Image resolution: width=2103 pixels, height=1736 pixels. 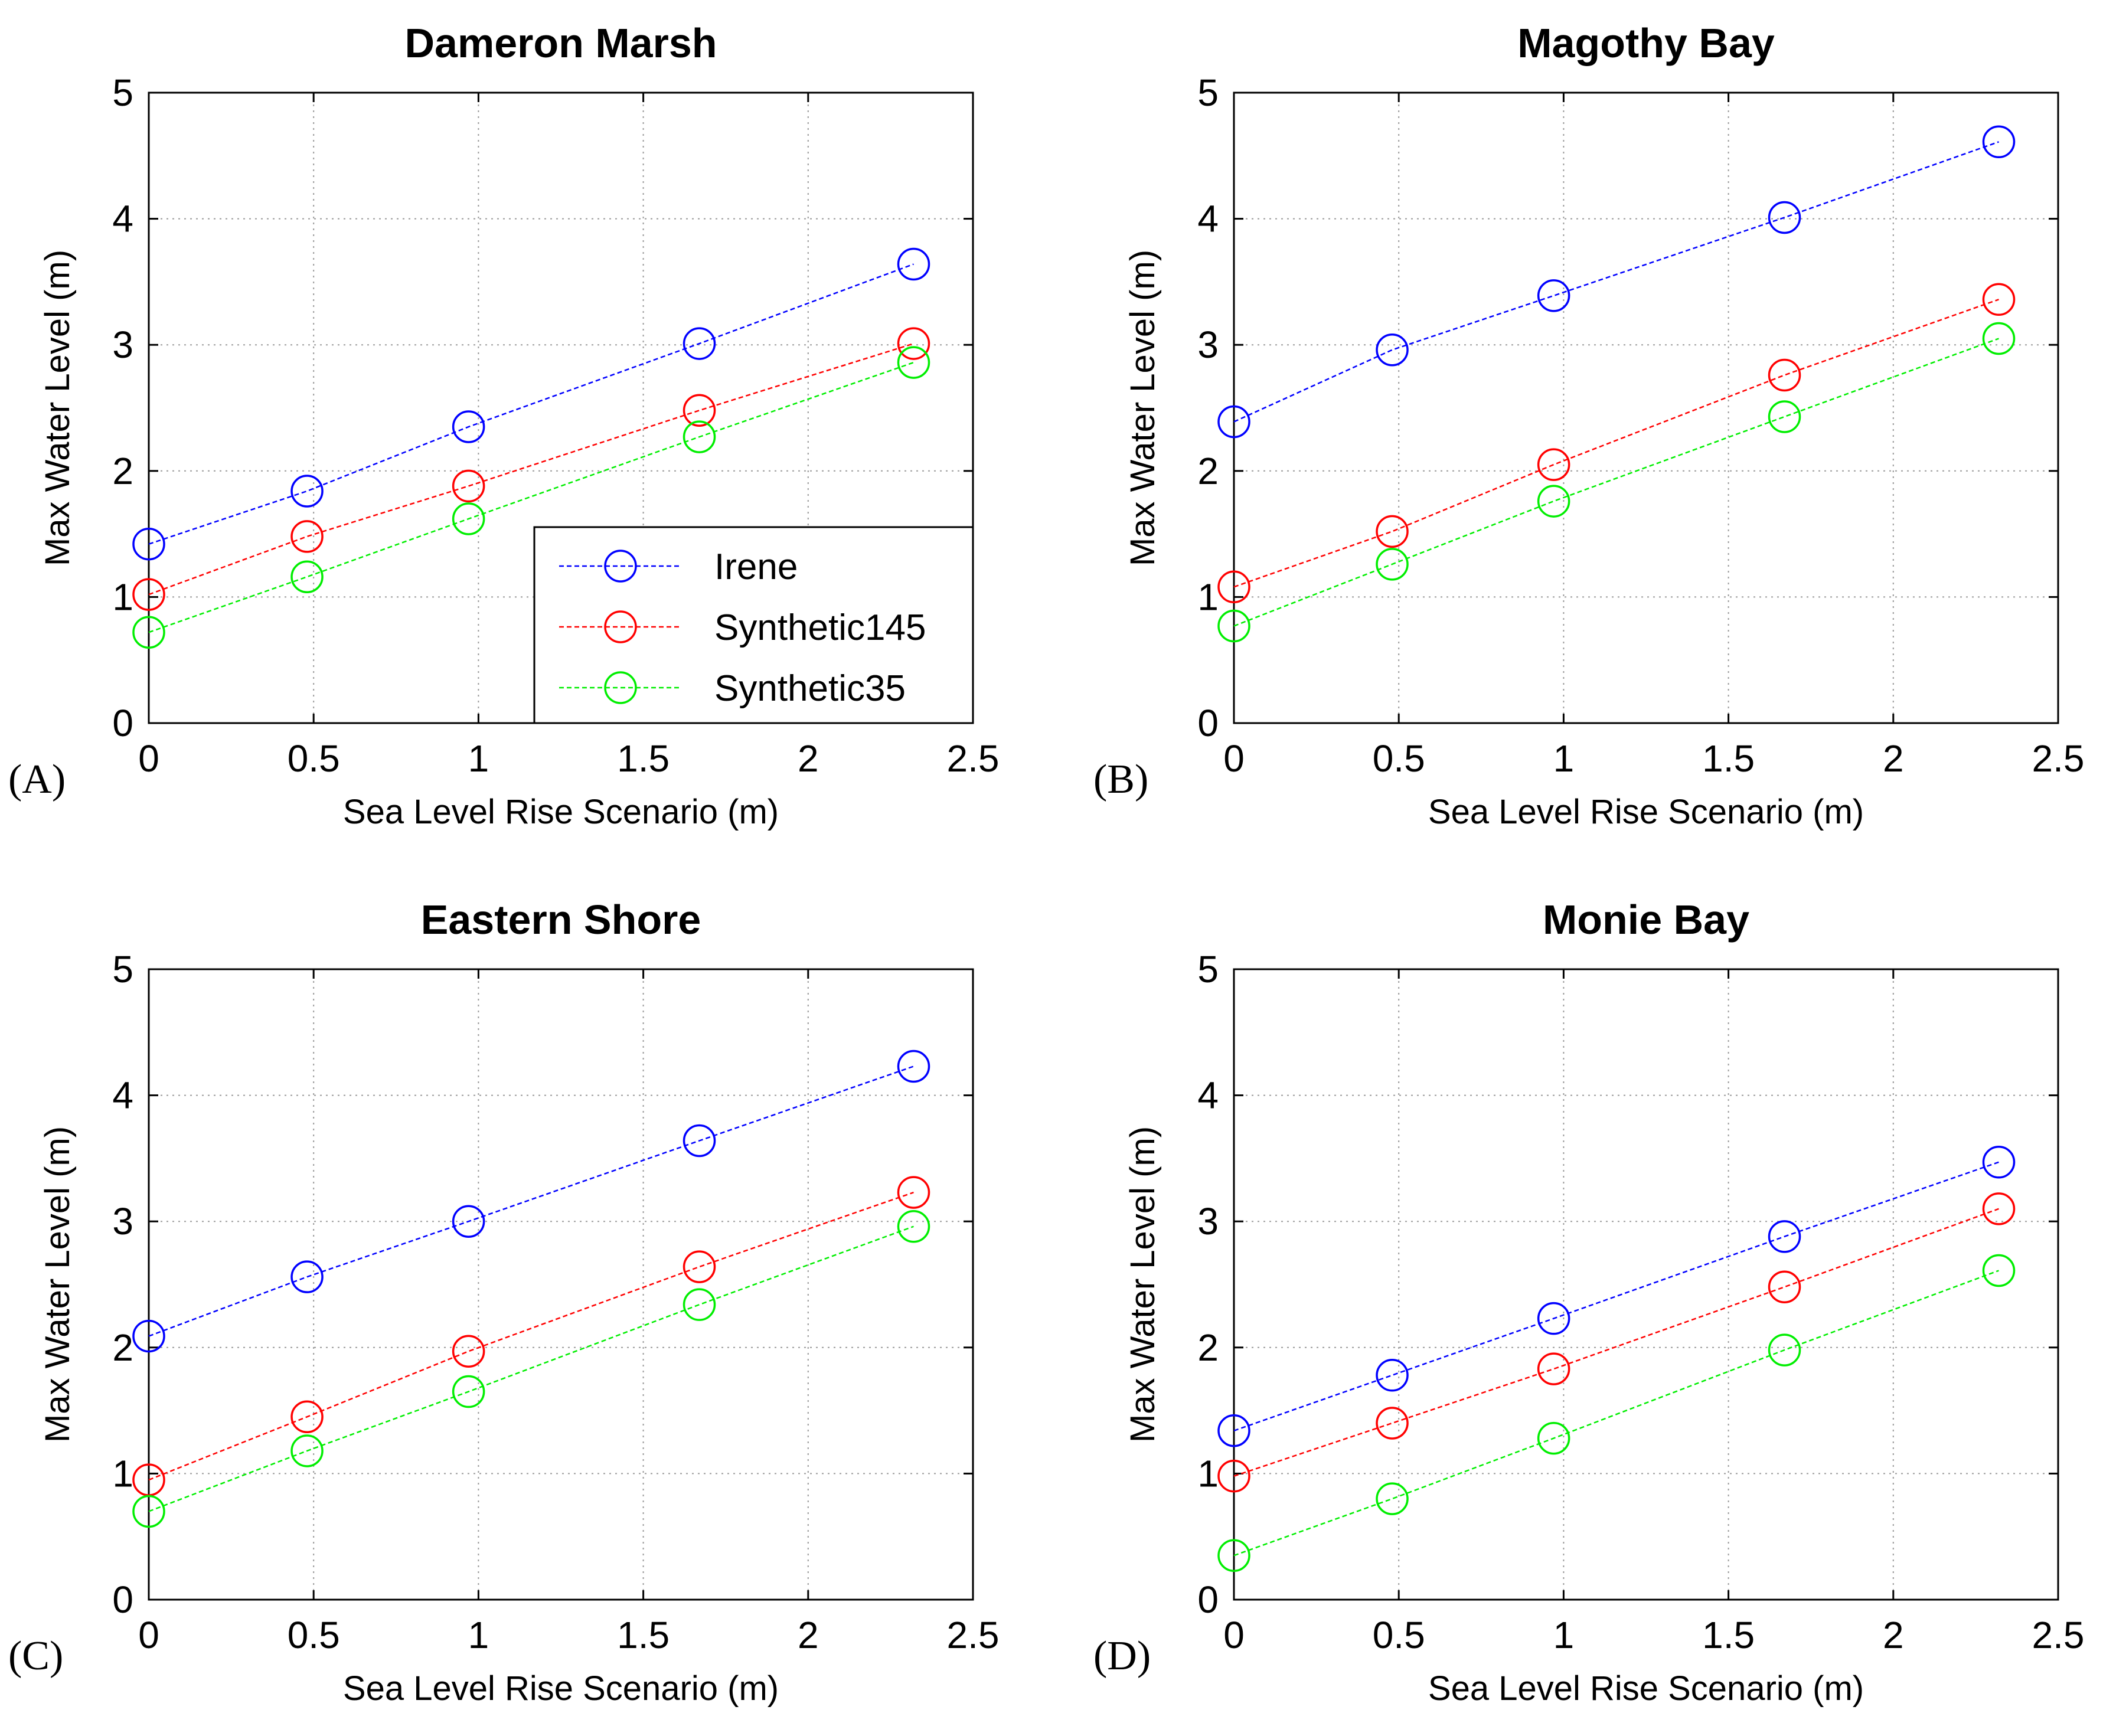 I want to click on chart-title: Dameron Marsh, so click(x=560, y=43).